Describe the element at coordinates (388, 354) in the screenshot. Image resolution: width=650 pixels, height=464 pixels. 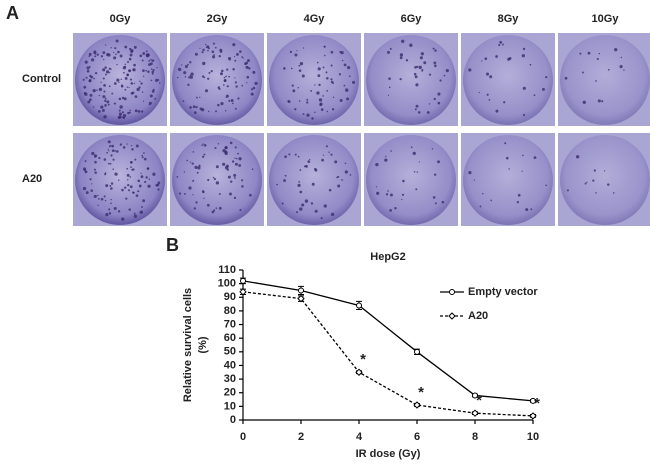
I see `series-line` at that location.